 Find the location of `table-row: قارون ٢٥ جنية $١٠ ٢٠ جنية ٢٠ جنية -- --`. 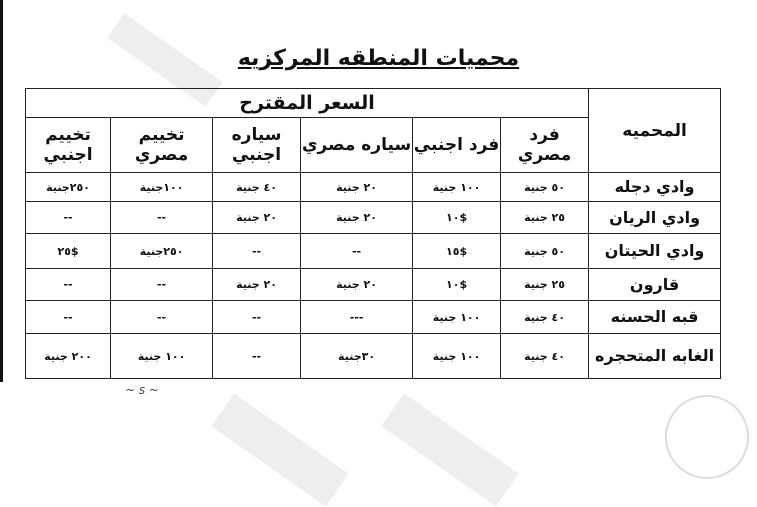

table-row: قارون ٢٥ جنية $١٠ ٢٠ جنية ٢٠ جنية -- -- is located at coordinates (373, 284).